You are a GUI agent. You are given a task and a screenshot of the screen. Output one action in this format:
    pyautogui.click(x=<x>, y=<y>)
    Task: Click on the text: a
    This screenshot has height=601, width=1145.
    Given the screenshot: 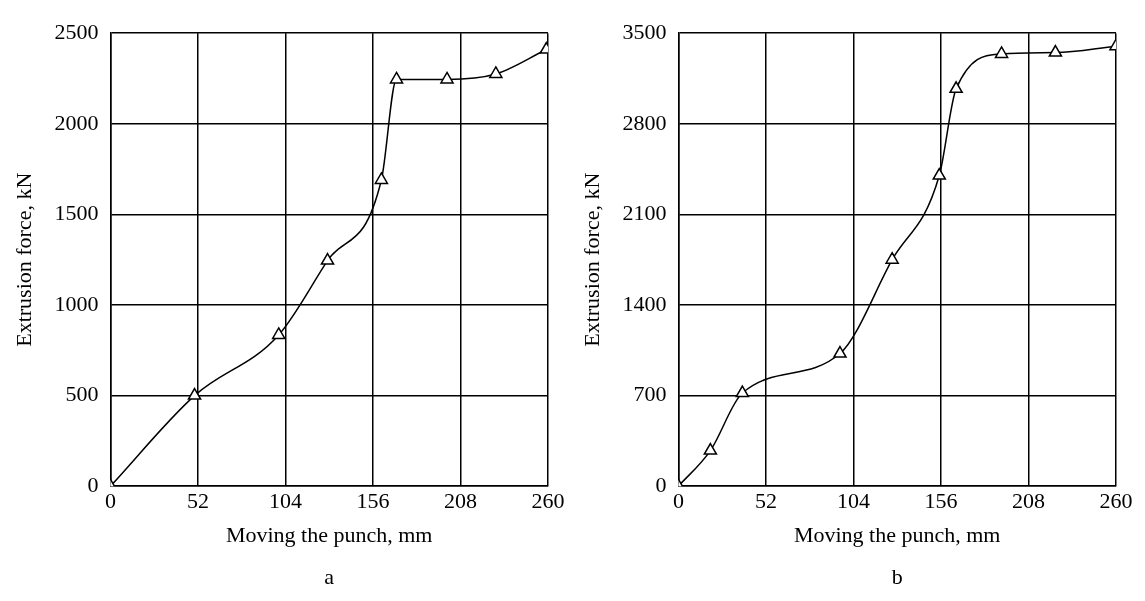 What is the action you would take?
    pyautogui.click(x=329, y=576)
    